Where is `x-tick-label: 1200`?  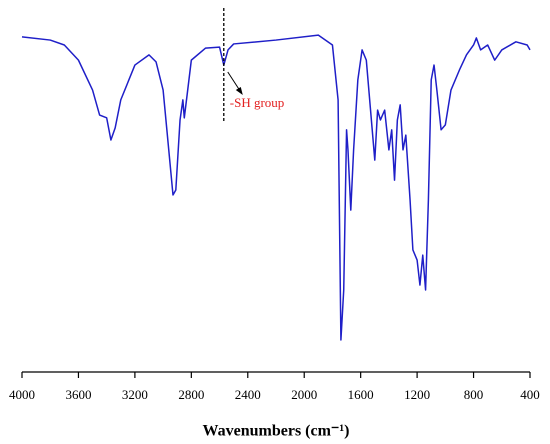
x-tick-label: 1200 is located at coordinates (417, 394).